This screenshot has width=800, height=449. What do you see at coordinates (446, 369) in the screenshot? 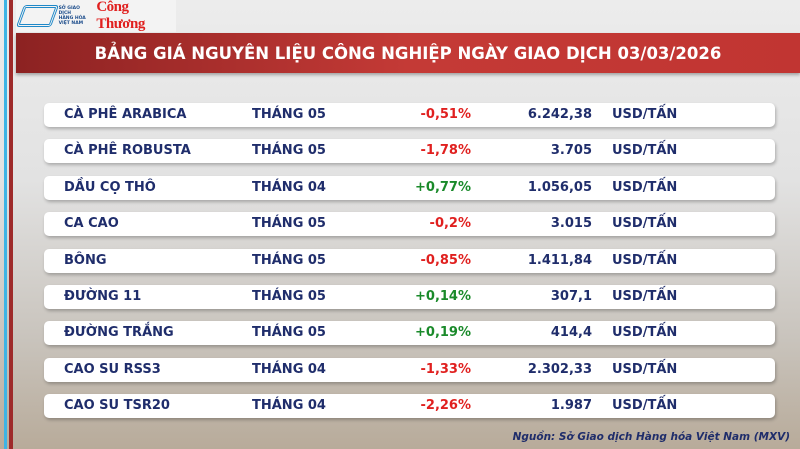
I see `price-change: -1,33%` at bounding box center [446, 369].